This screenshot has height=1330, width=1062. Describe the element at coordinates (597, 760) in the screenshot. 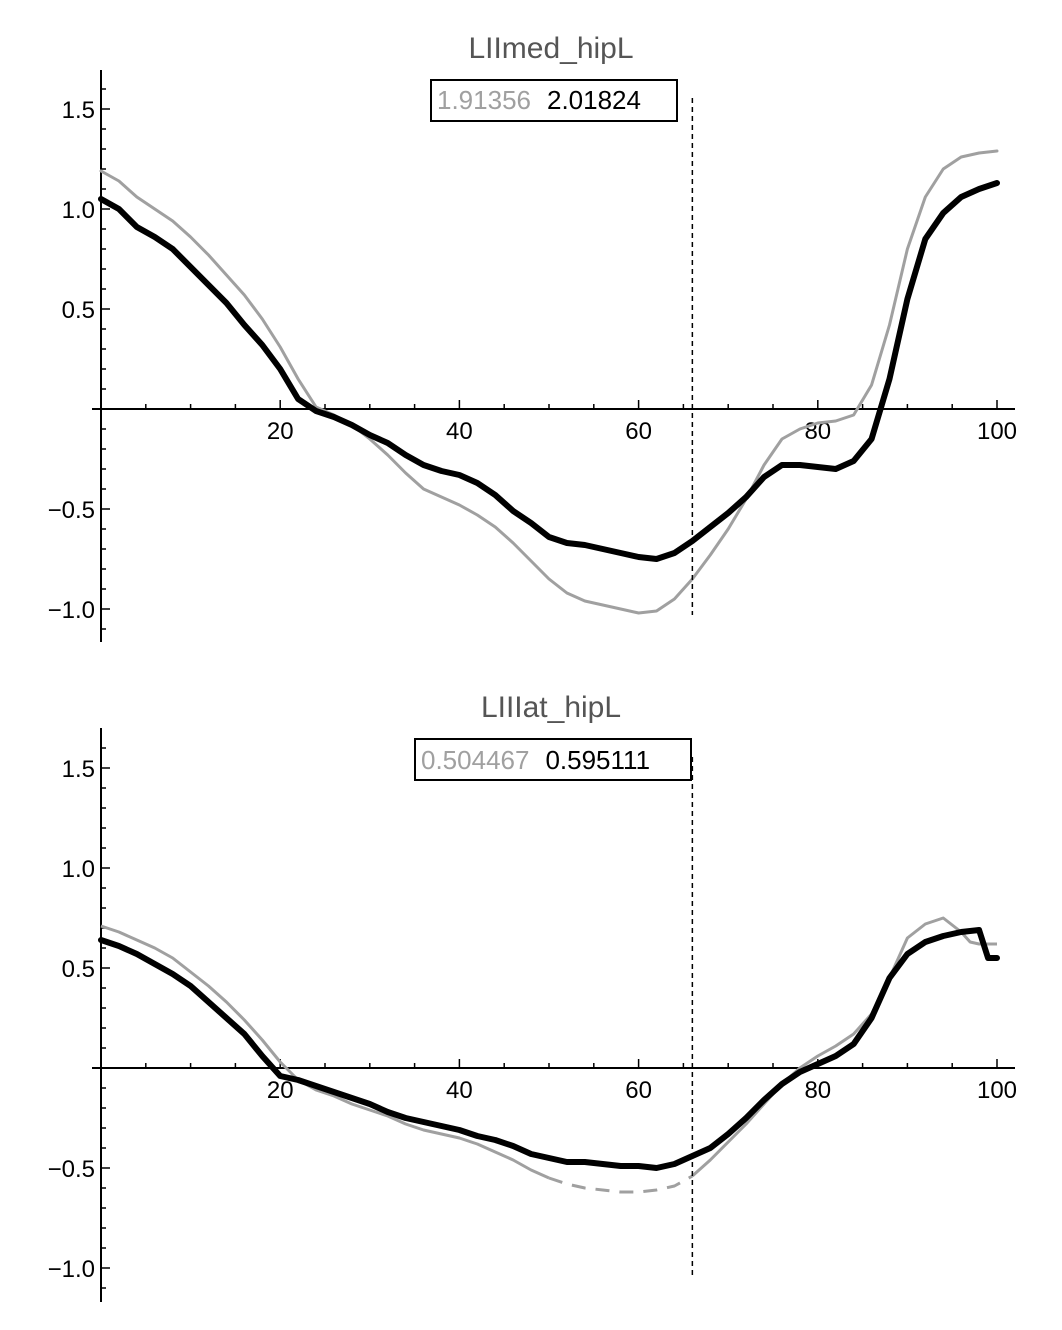

I see `legend-value-2: 0.595111` at that location.